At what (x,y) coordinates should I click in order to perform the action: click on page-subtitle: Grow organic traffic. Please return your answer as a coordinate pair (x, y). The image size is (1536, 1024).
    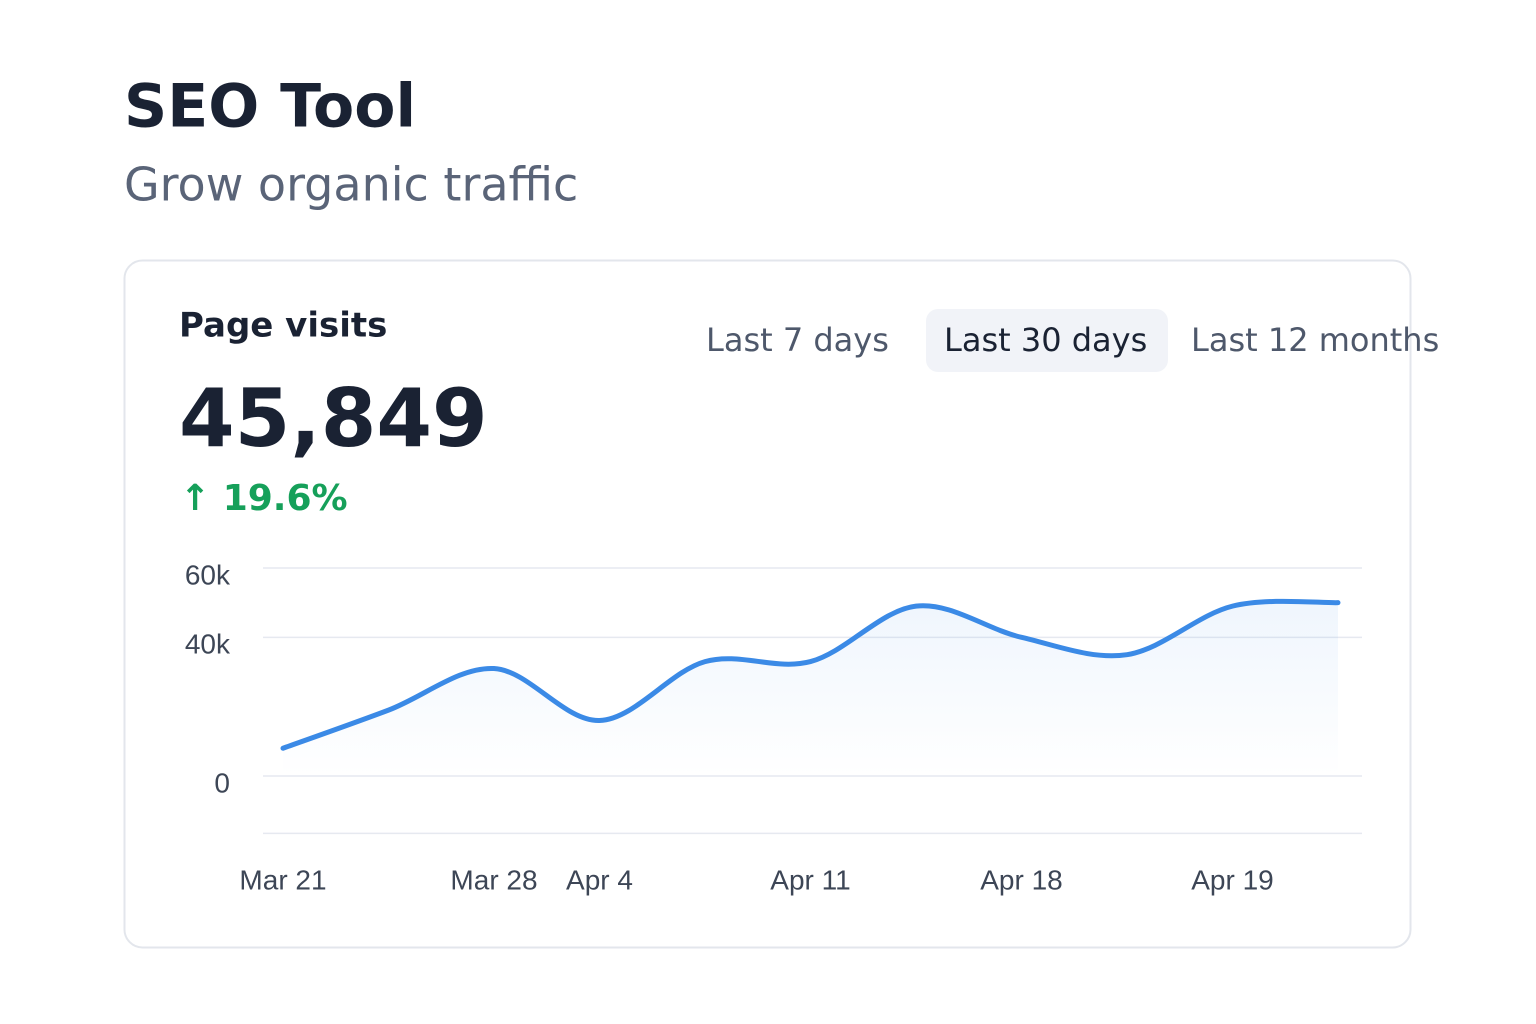
    Looking at the image, I should click on (351, 185).